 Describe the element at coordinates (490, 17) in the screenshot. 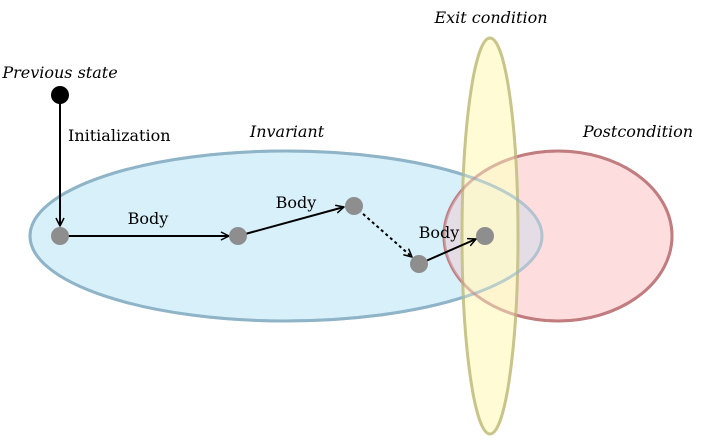

I see `exit-condition-label: Exit condition` at that location.